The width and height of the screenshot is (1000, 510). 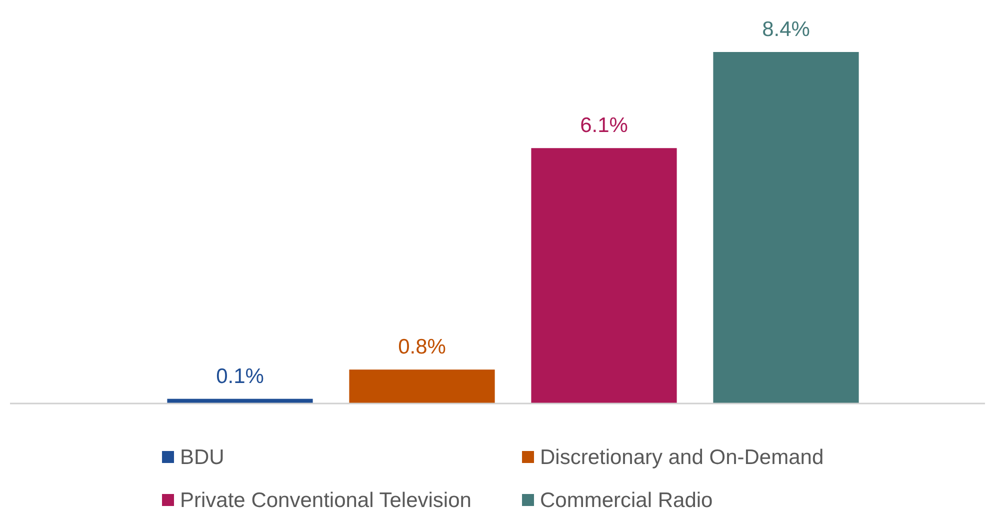 I want to click on data-label: 8.4%, so click(x=786, y=29).